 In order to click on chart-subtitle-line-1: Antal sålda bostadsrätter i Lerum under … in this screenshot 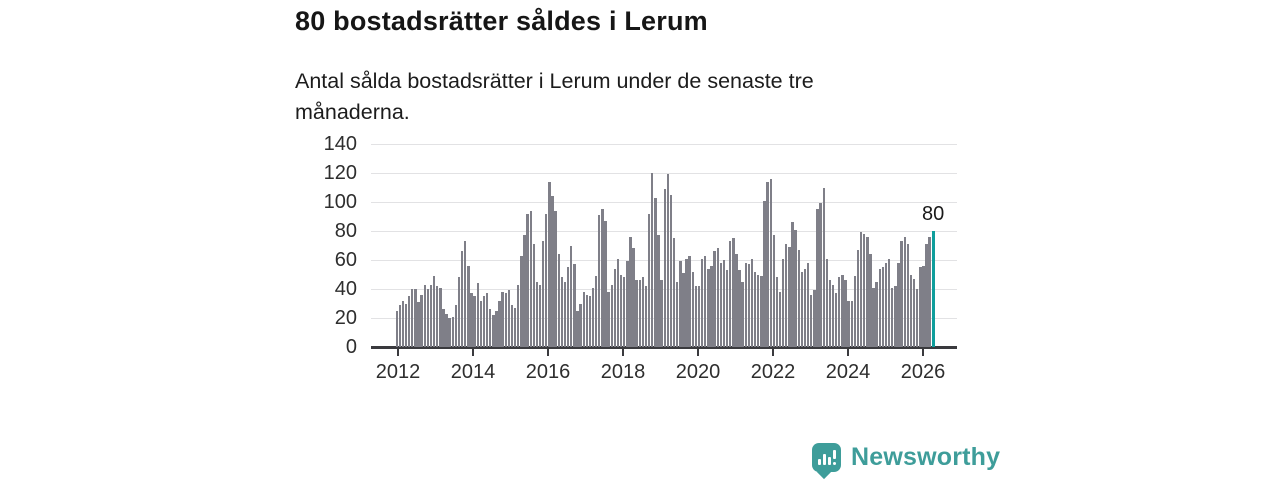, I will do `click(554, 81)`.